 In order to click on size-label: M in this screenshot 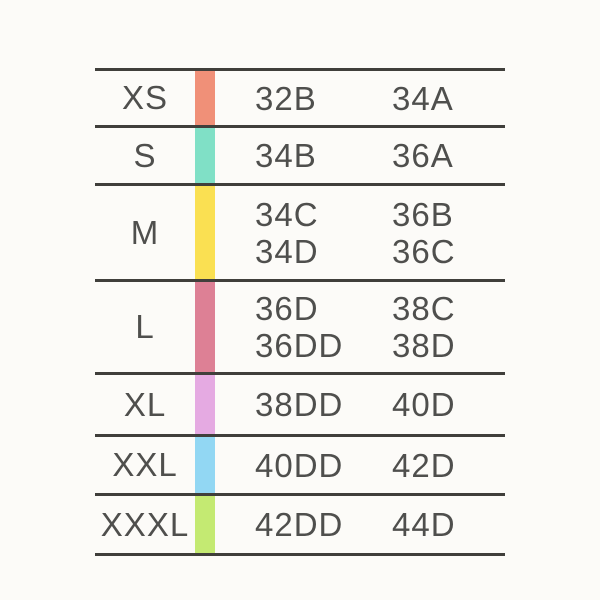, I will do `click(145, 232)`.